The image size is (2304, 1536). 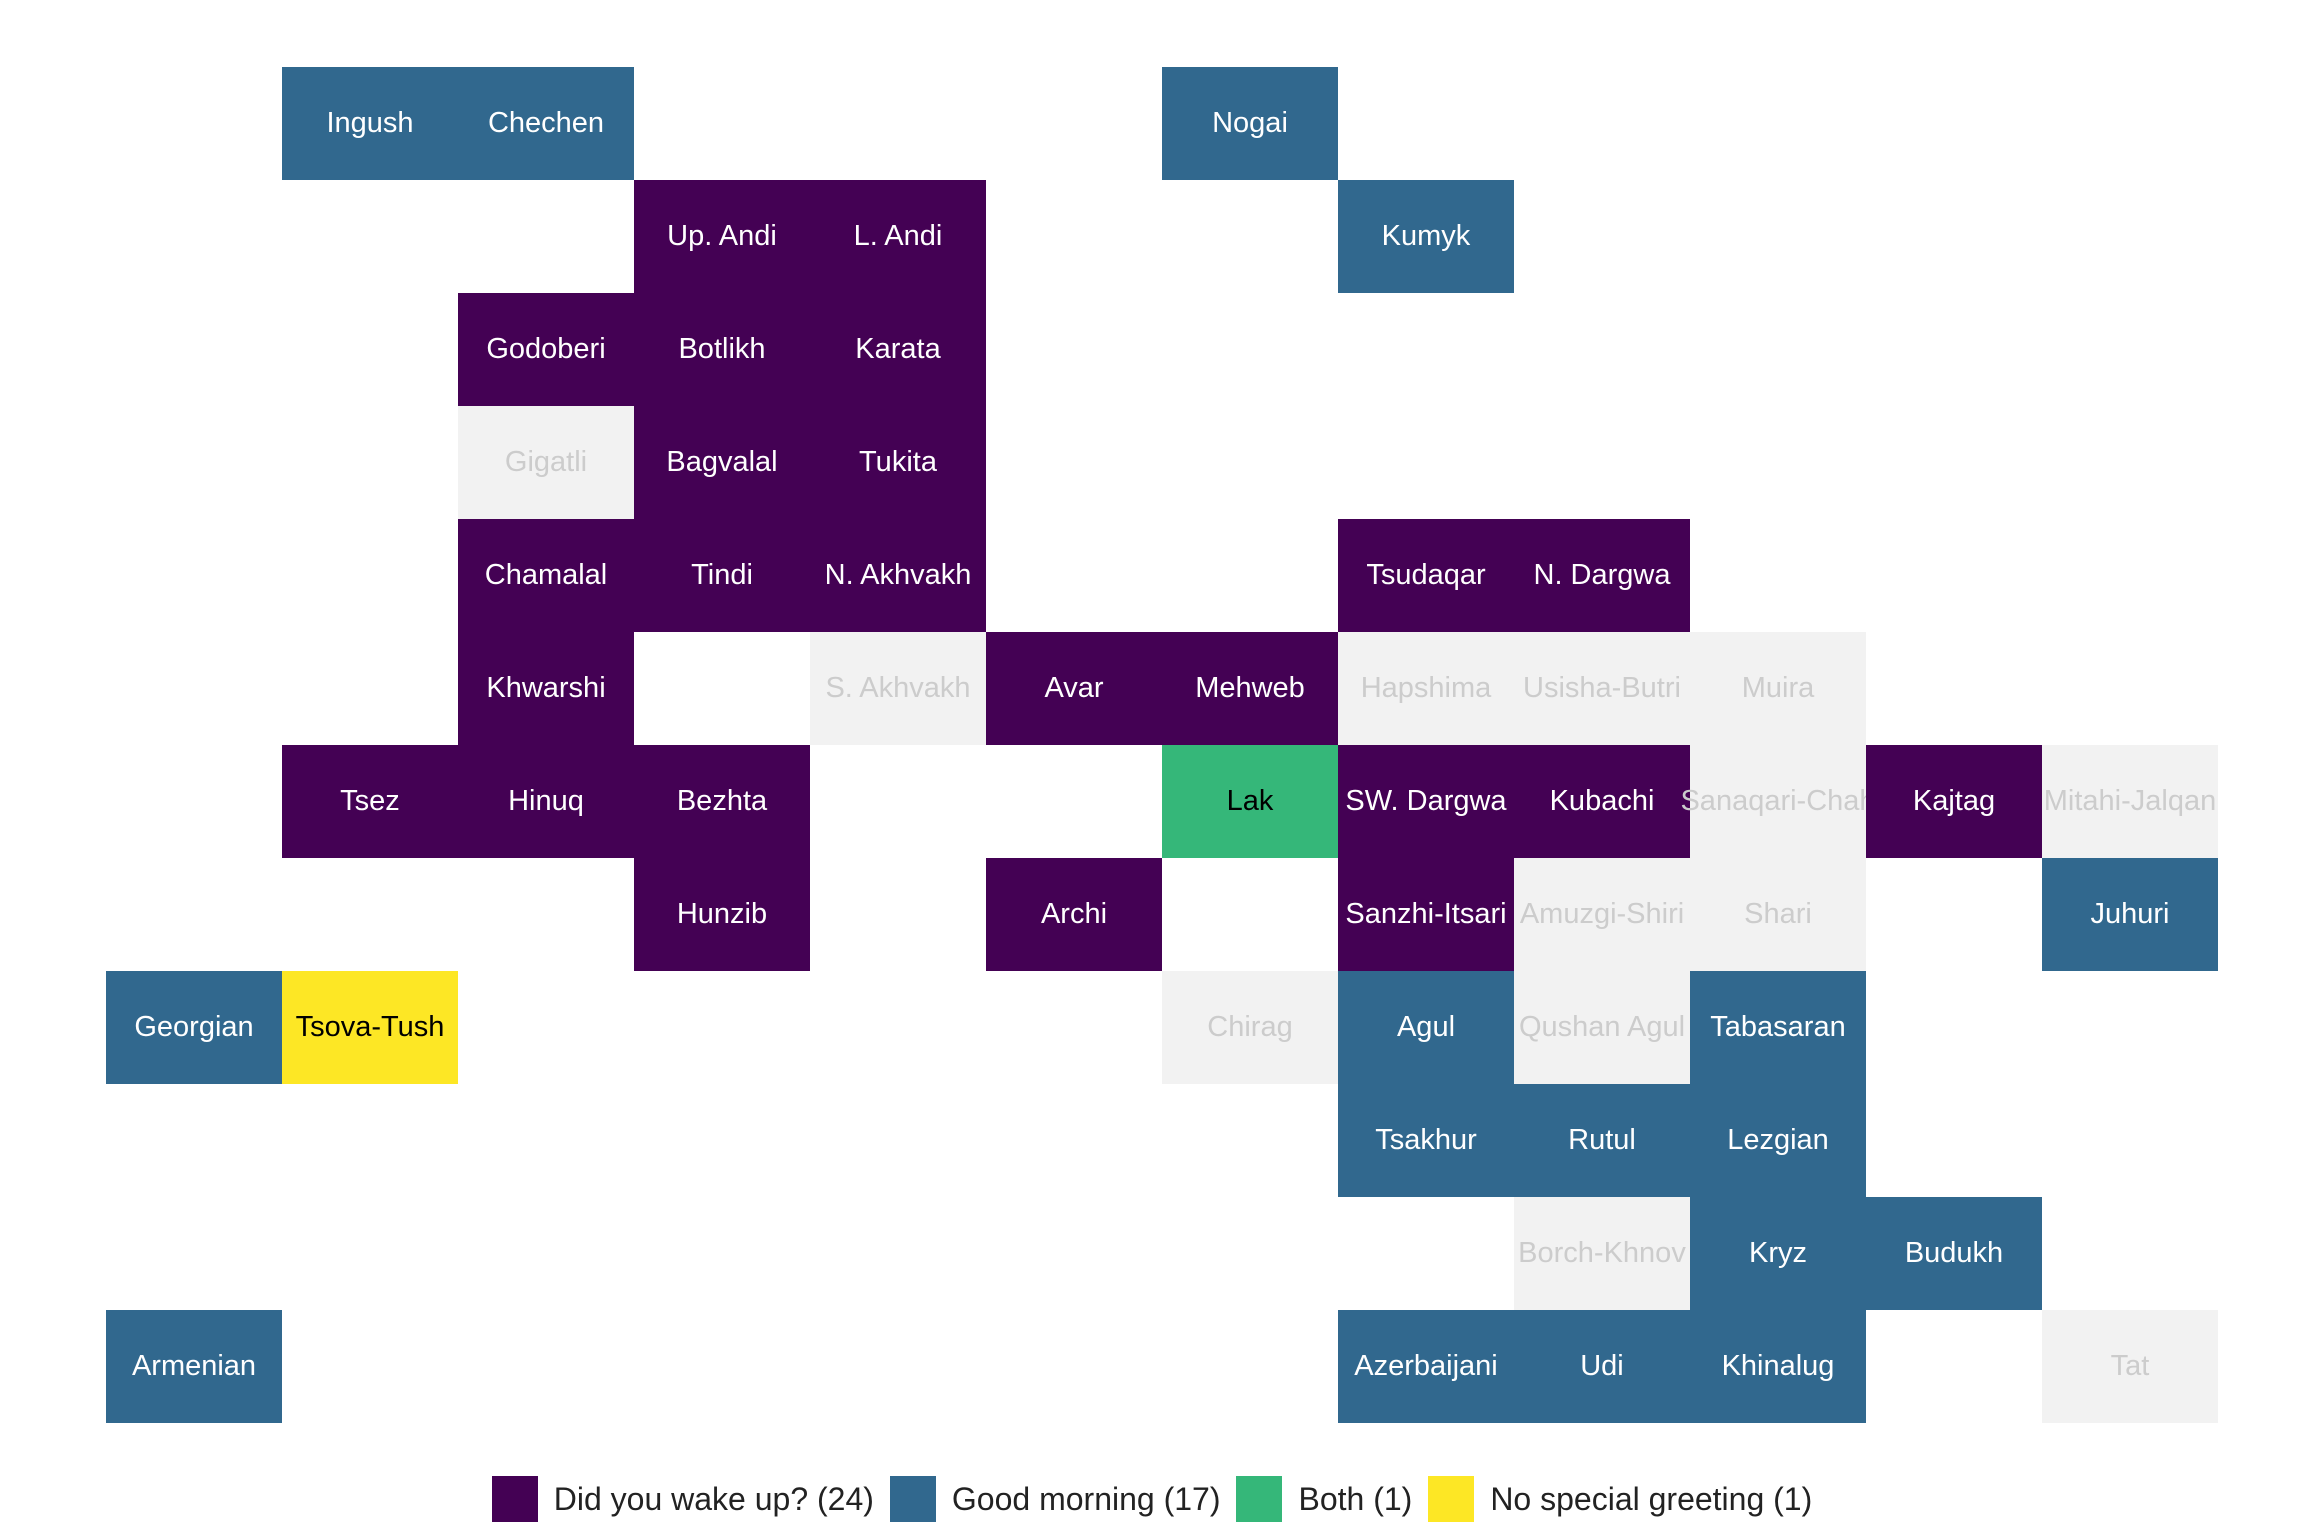 What do you see at coordinates (722, 575) in the screenshot?
I see `tile-label: Tindi` at bounding box center [722, 575].